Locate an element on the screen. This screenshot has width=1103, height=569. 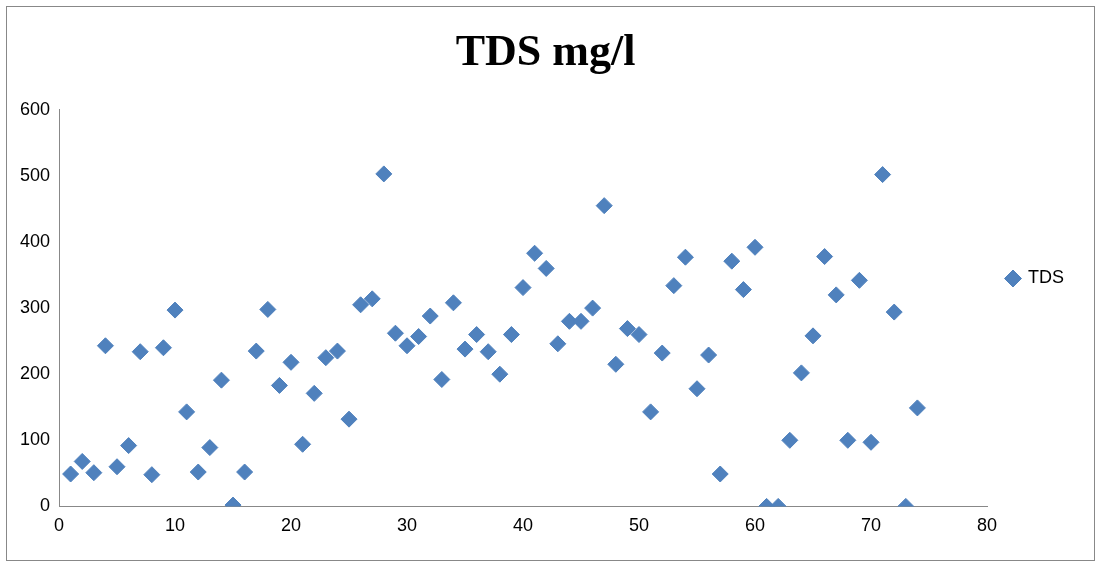
x-tick-label: 70 is located at coordinates (871, 525).